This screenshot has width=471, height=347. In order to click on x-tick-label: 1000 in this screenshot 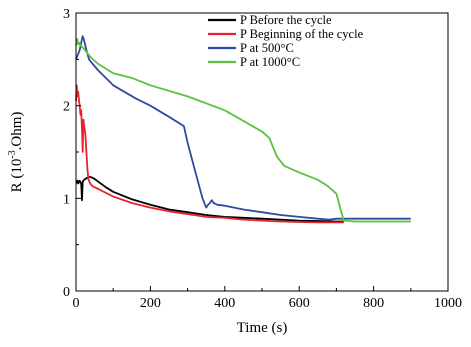, I will do `click(448, 303)`.